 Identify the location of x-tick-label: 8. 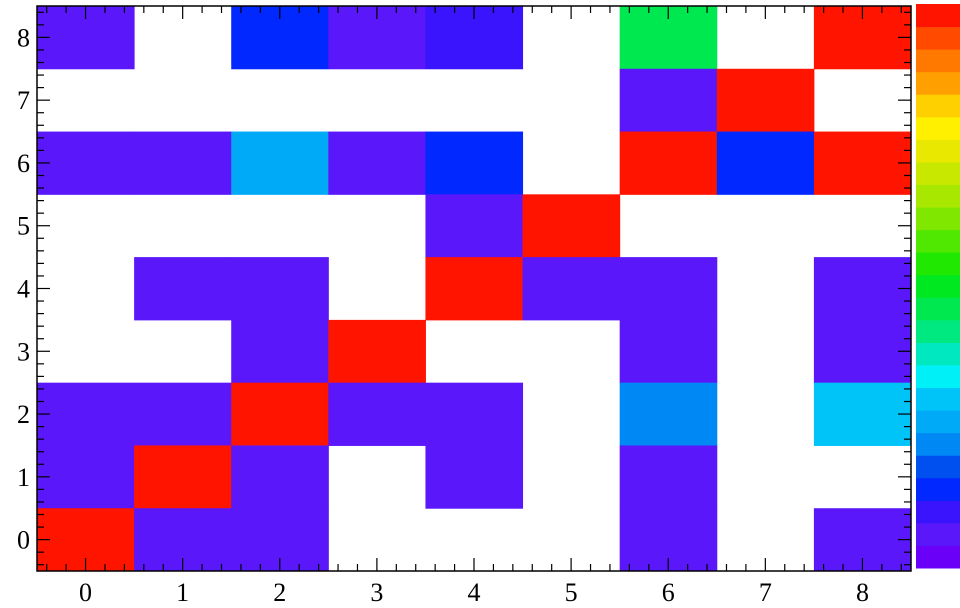
(862, 592).